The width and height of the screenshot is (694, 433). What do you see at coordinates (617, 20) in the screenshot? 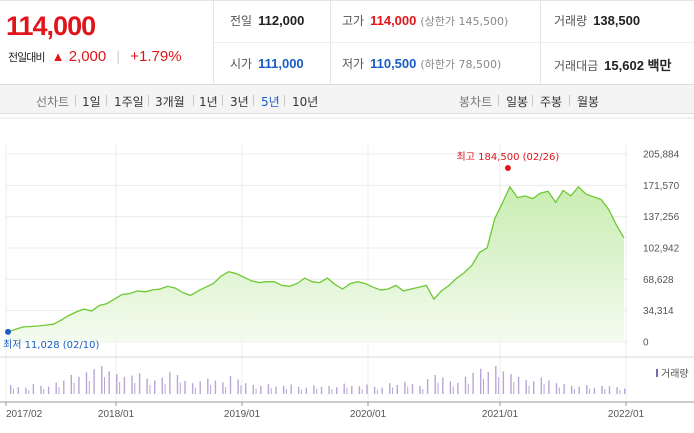
I see `volume-value: 138,500` at bounding box center [617, 20].